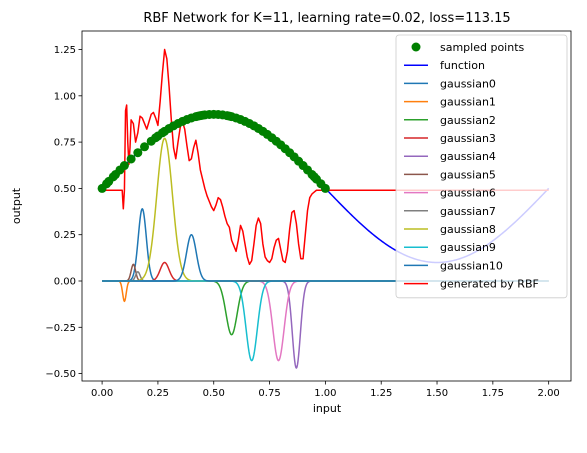 Image resolution: width=587 pixels, height=453 pixels. What do you see at coordinates (482, 47) in the screenshot?
I see `legend-label: sampled points` at bounding box center [482, 47].